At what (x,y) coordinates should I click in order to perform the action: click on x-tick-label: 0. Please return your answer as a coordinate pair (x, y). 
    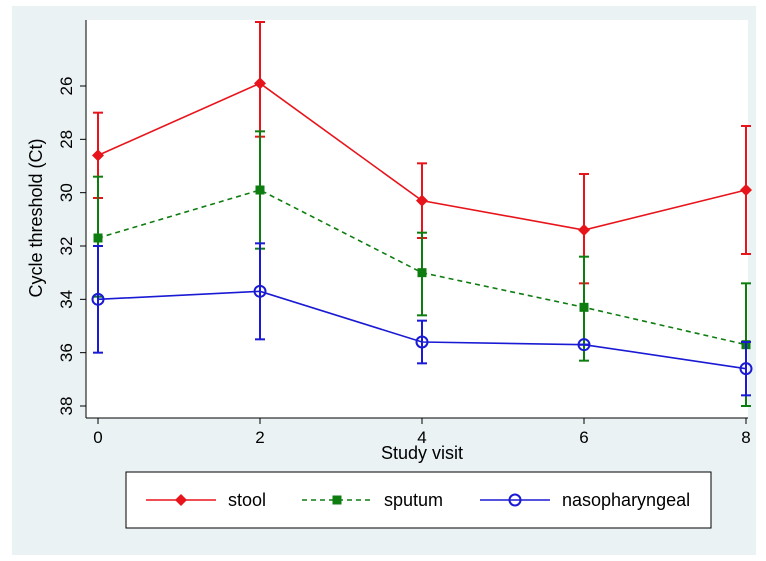
    Looking at the image, I should click on (97, 437).